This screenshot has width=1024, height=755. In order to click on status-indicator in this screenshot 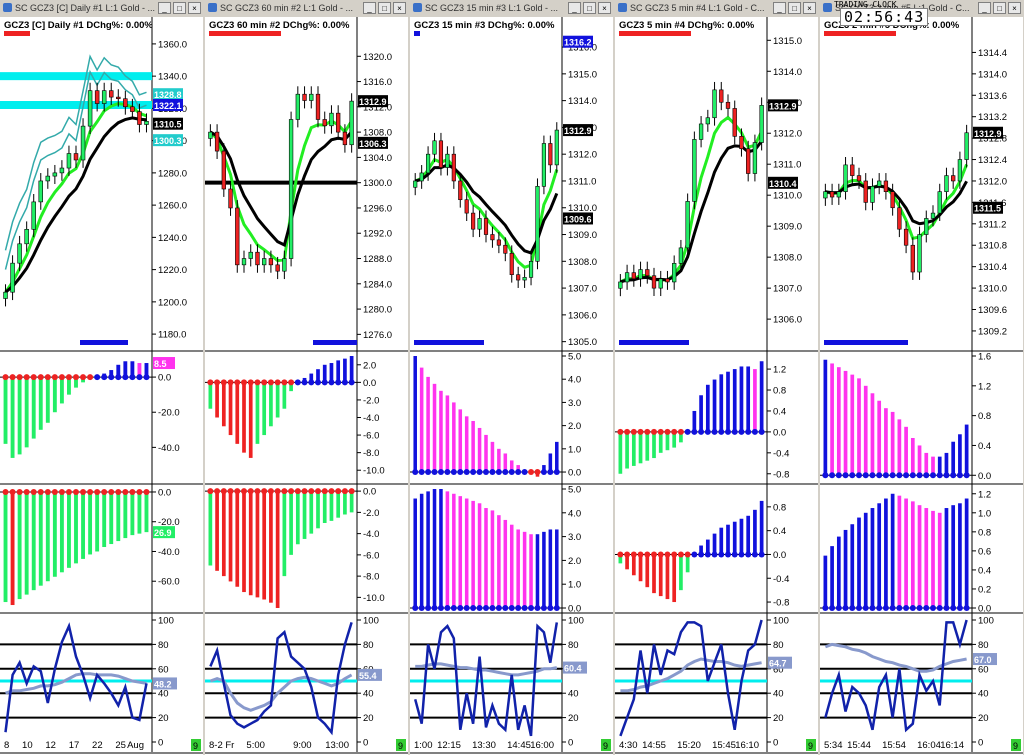, I will do `click(811, 745)`.